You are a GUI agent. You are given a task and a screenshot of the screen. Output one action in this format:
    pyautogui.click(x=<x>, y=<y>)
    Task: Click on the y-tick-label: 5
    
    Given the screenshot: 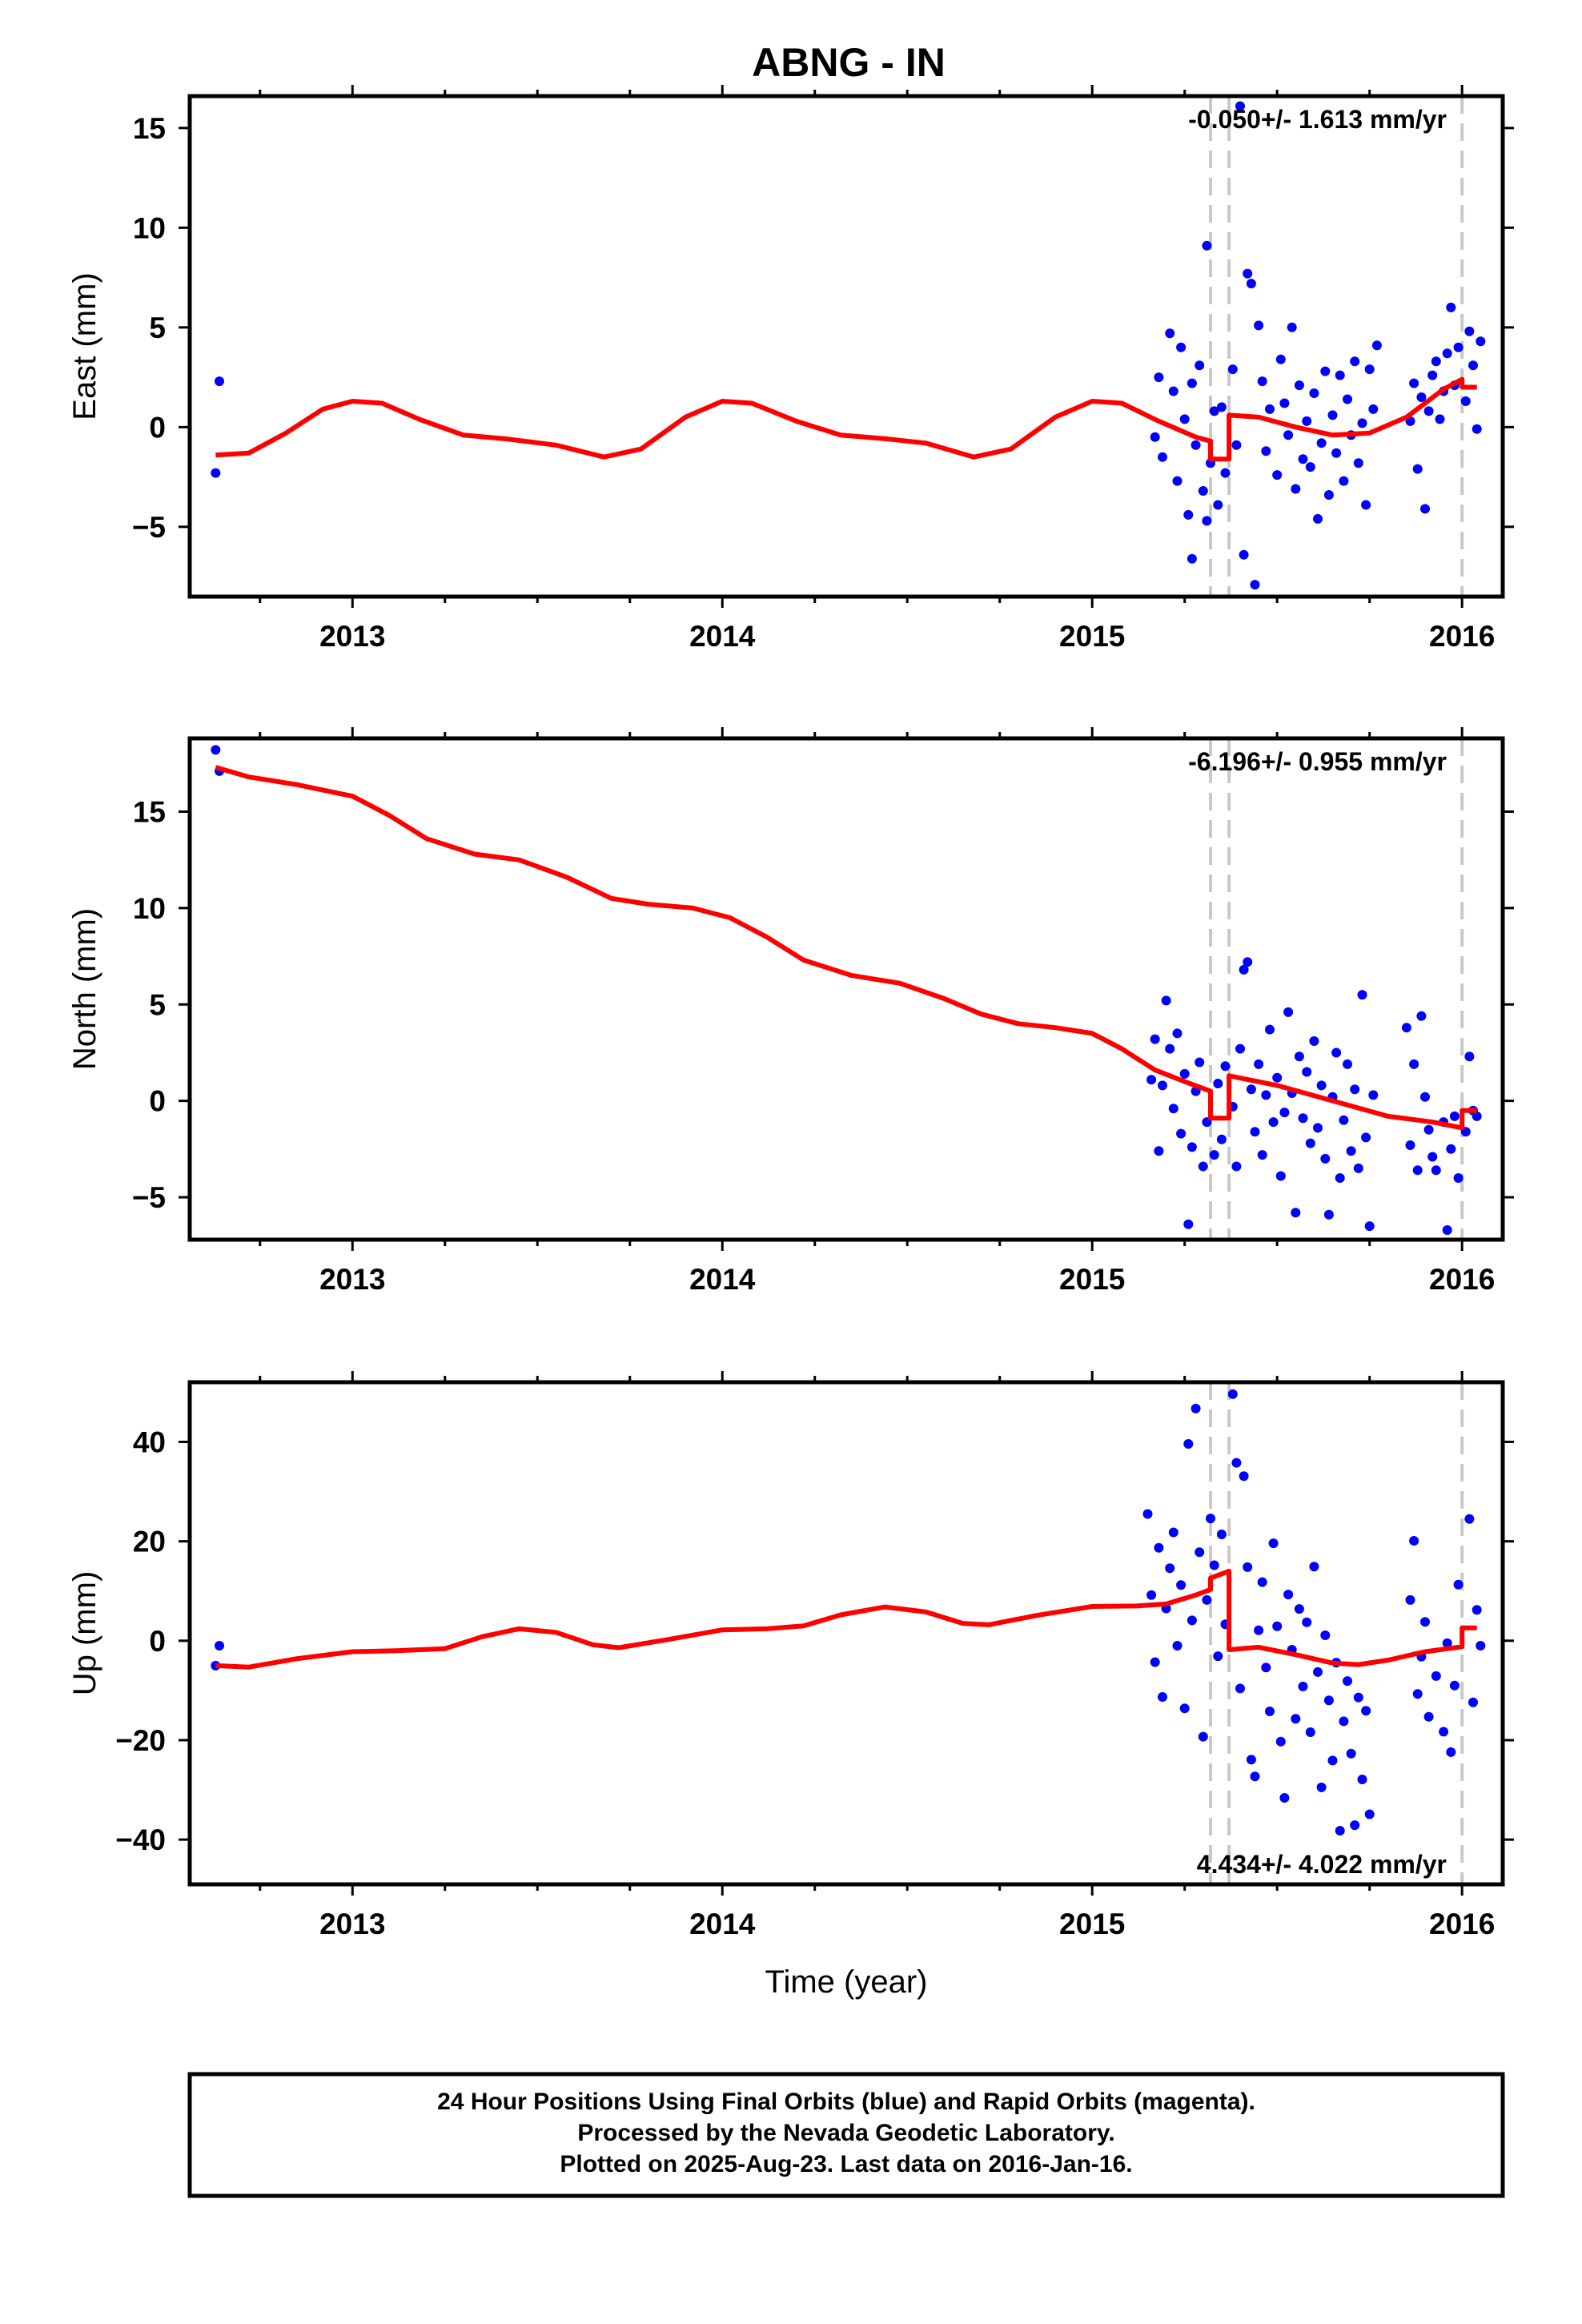 What is the action you would take?
    pyautogui.click(x=157, y=328)
    